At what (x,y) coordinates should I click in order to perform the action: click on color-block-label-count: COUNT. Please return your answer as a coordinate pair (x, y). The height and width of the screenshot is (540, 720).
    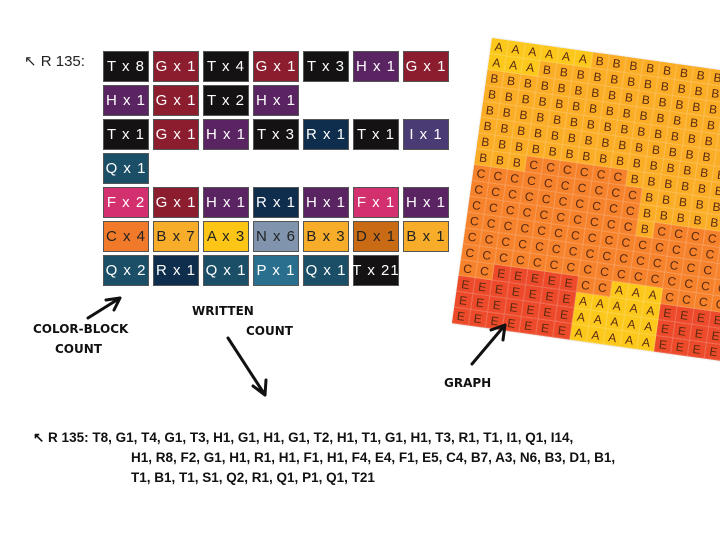
    Looking at the image, I should click on (78, 349).